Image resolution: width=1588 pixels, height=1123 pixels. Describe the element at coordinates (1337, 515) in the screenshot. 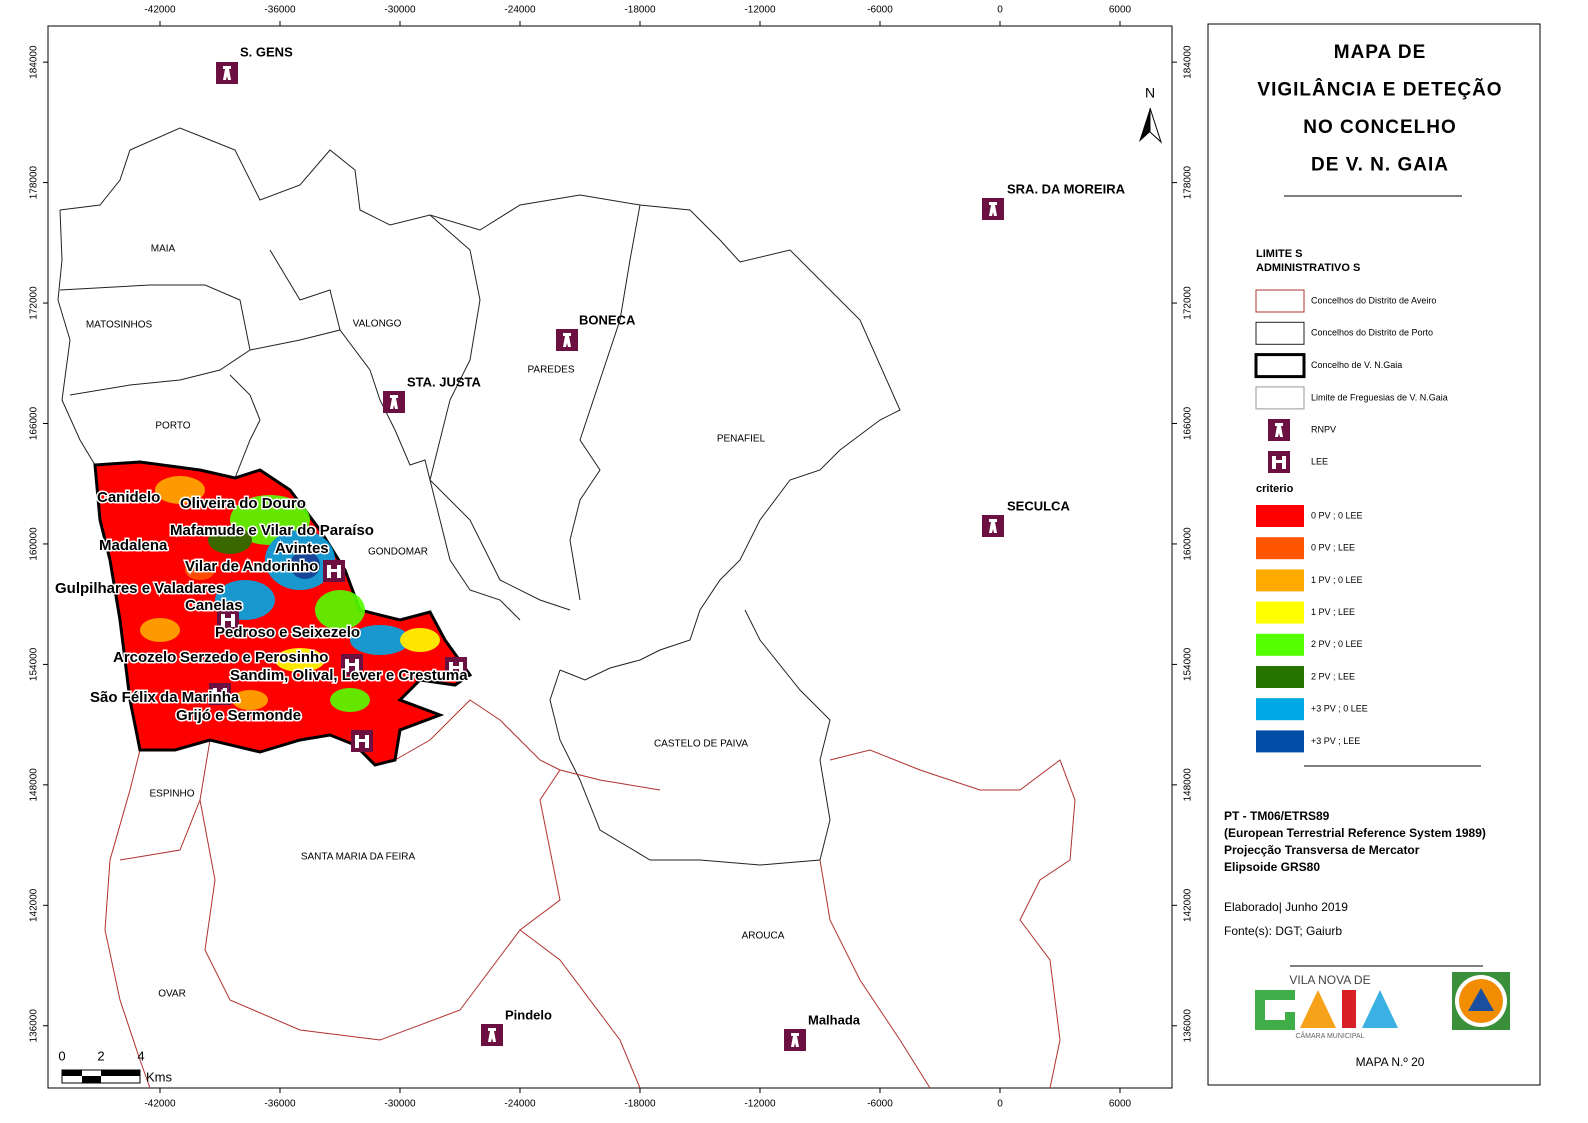

I see `legend-label: 0 PV ; 0 LEE` at that location.